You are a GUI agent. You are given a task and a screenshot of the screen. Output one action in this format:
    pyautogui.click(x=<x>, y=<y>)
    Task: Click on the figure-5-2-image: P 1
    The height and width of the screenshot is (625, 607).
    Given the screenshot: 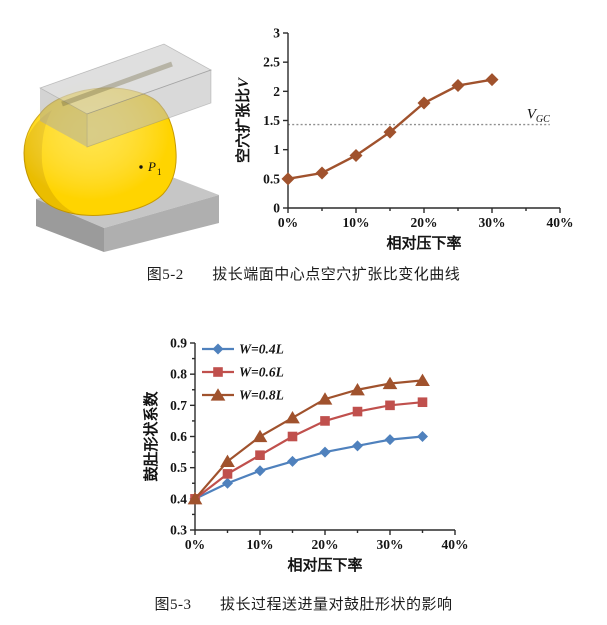 What is the action you would take?
    pyautogui.click(x=118, y=134)
    